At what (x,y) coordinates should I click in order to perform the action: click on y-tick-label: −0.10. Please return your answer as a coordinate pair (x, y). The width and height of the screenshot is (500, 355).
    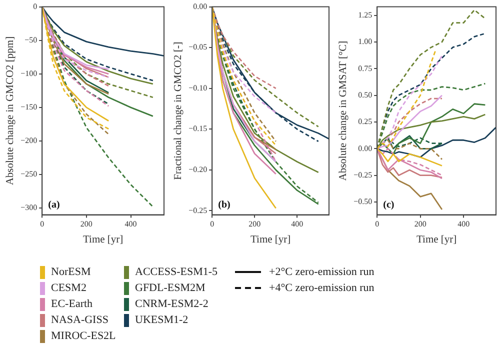
    Looking at the image, I should click on (198, 87).